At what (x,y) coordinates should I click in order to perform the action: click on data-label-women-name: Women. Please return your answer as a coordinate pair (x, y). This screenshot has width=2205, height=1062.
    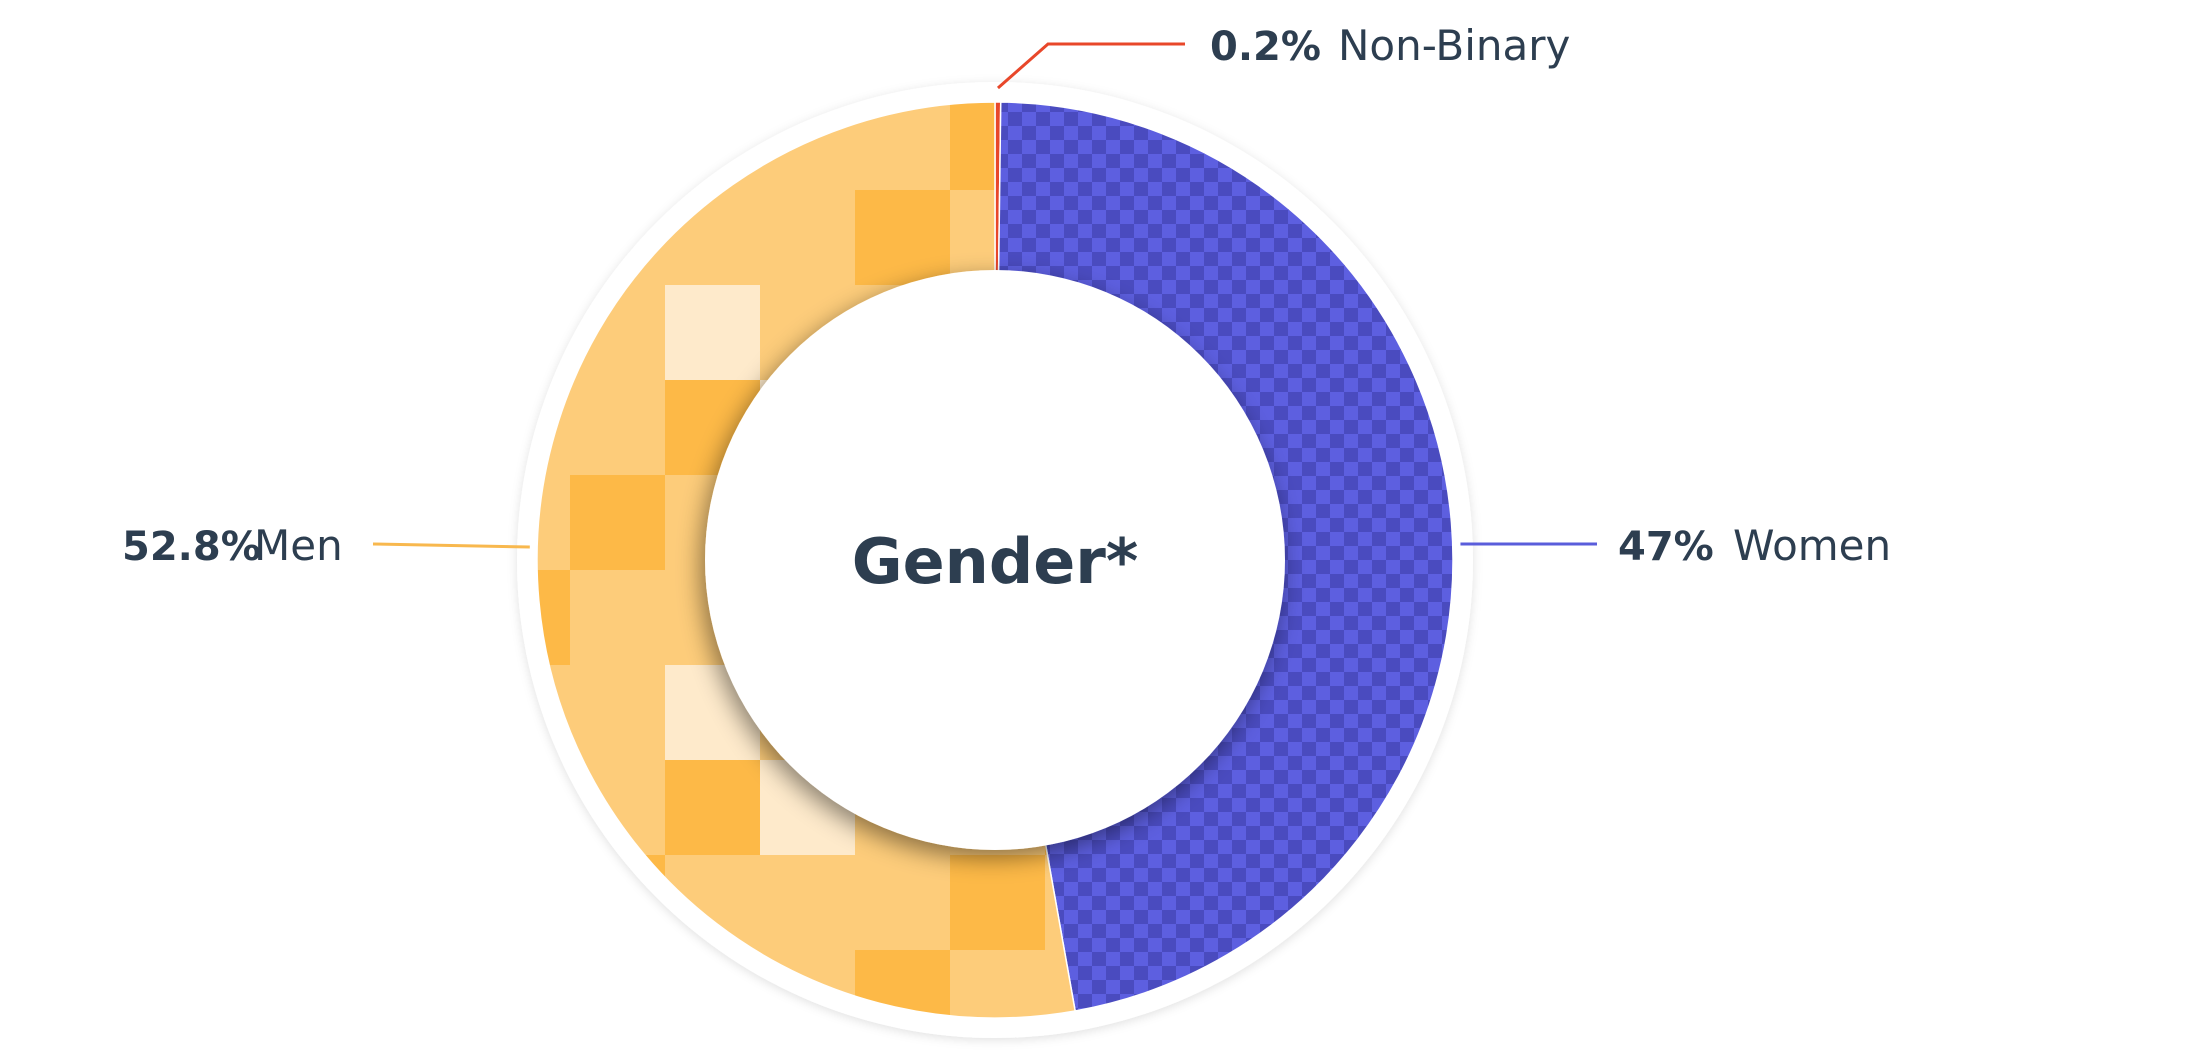
    Looking at the image, I should click on (1812, 545).